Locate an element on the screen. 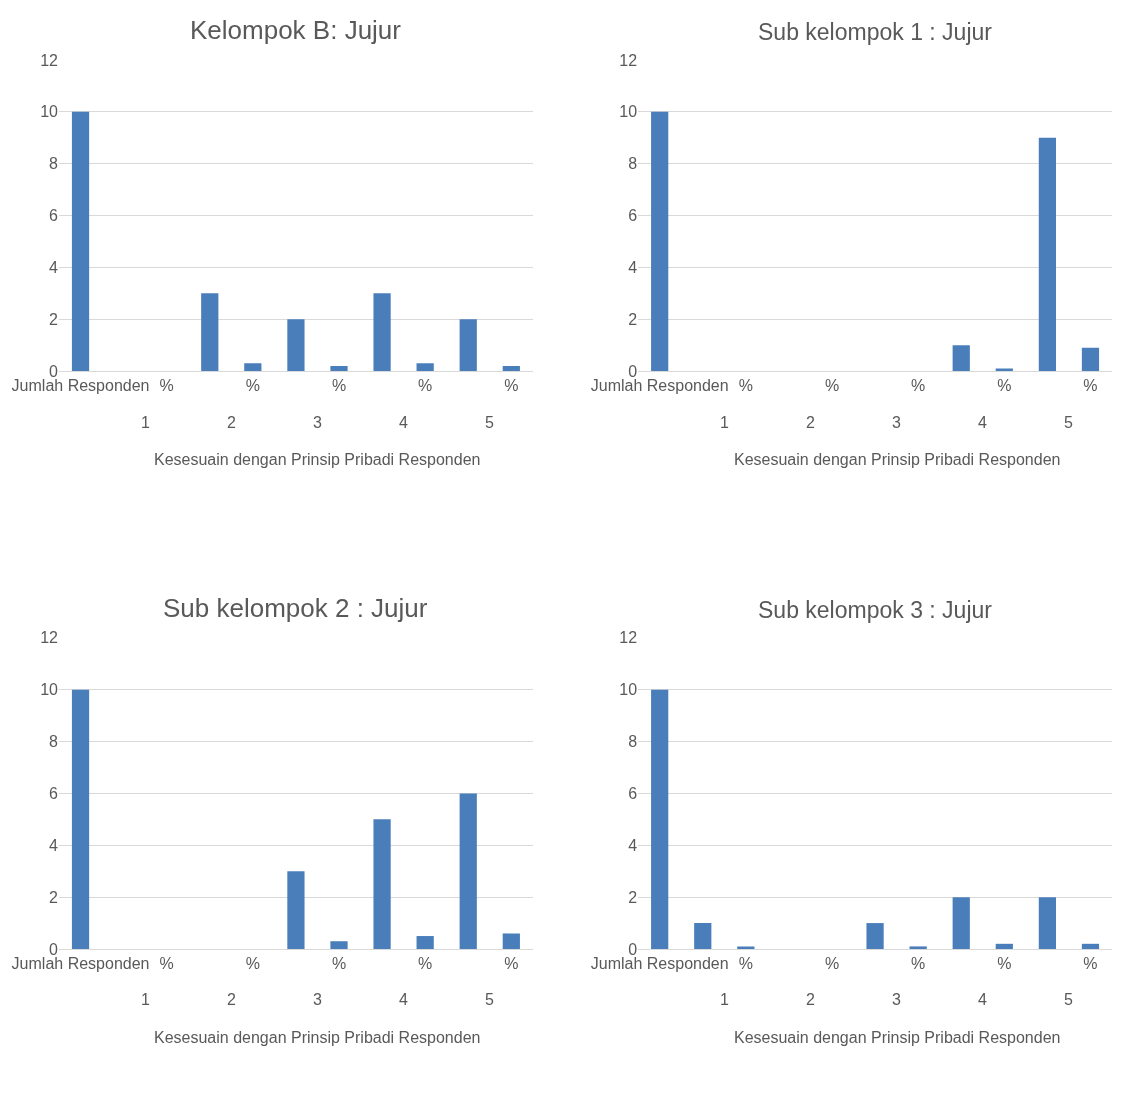  chart-title: Sub kelompok 2 : Jujur is located at coordinates (295, 608).